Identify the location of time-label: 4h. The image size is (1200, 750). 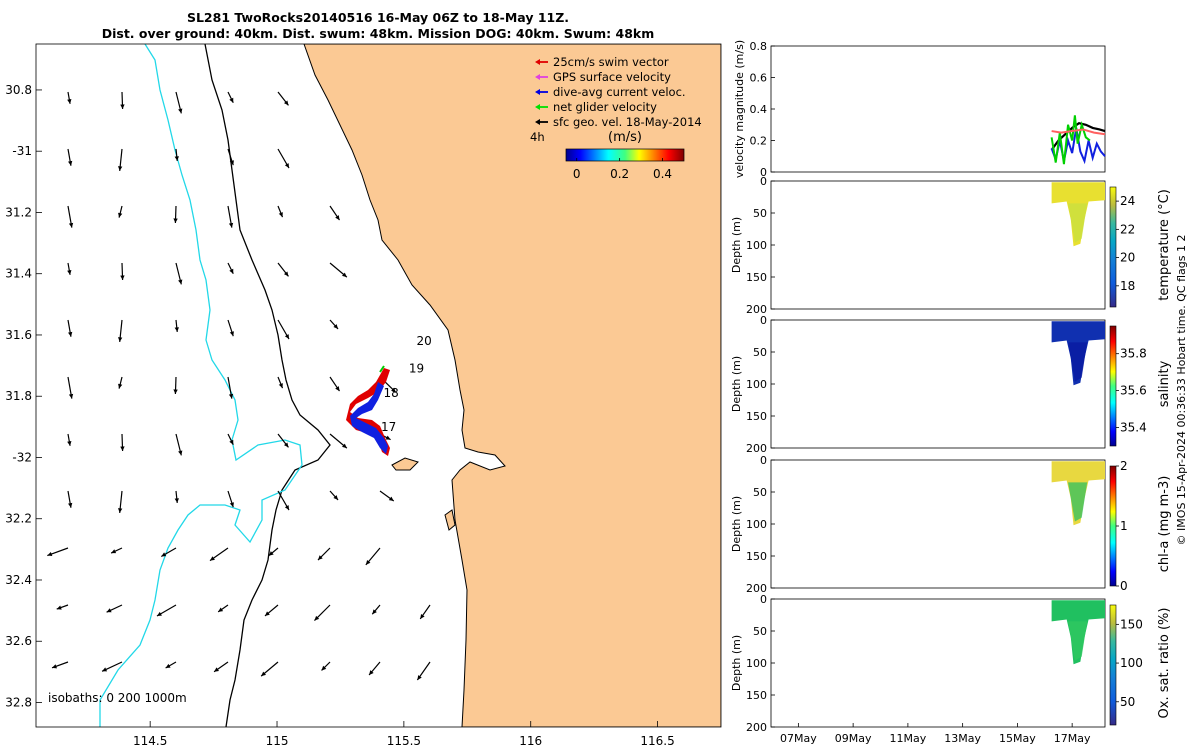
(537, 137).